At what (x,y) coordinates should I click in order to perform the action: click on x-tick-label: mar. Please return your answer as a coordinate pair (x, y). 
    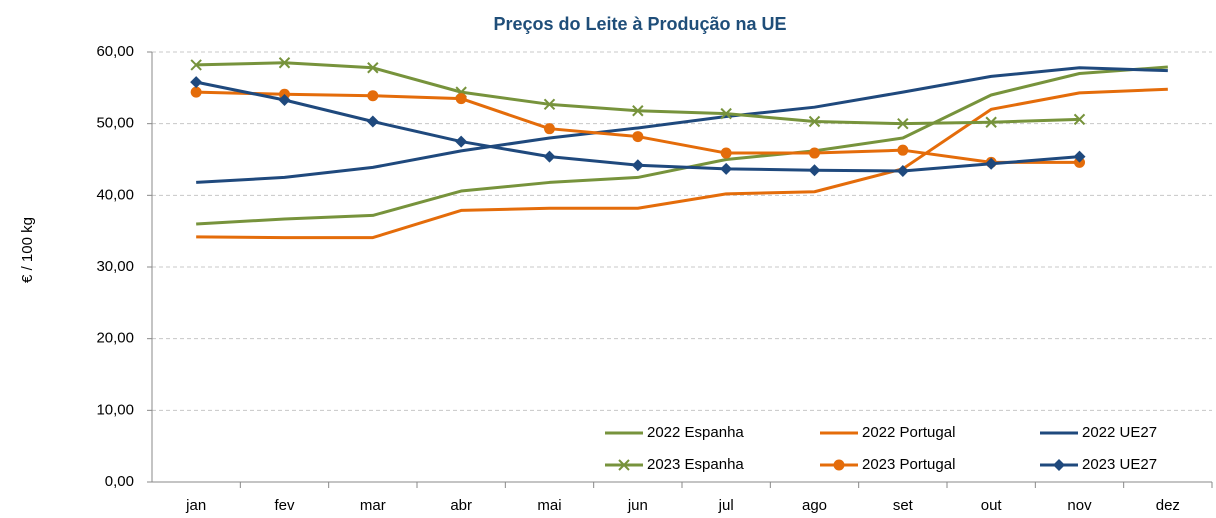
    Looking at the image, I should click on (373, 505).